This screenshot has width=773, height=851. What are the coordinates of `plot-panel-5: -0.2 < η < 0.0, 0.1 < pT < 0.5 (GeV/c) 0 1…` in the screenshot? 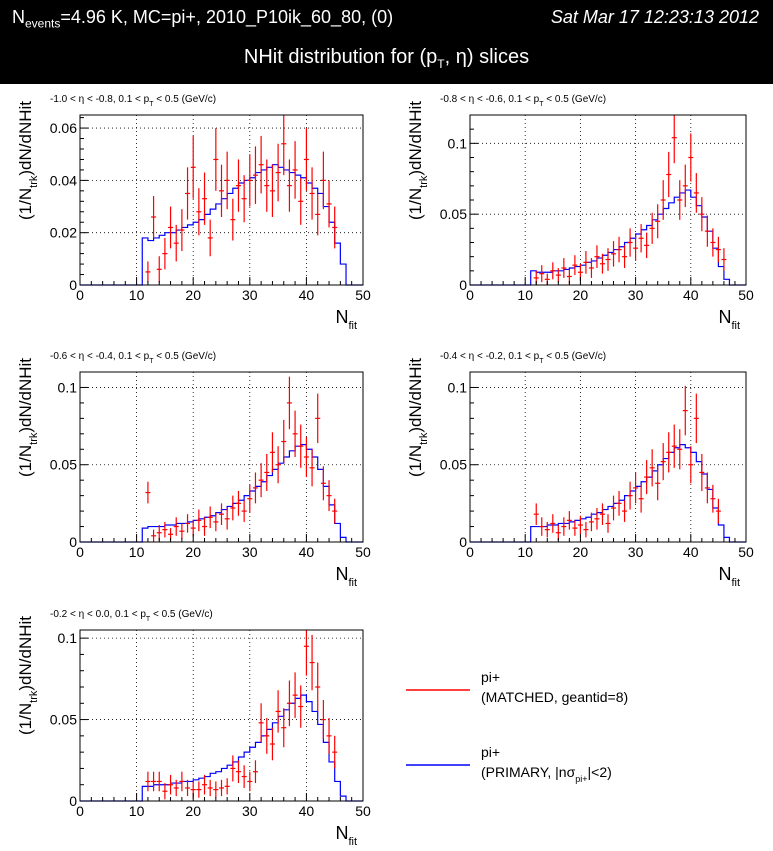 It's located at (193, 728).